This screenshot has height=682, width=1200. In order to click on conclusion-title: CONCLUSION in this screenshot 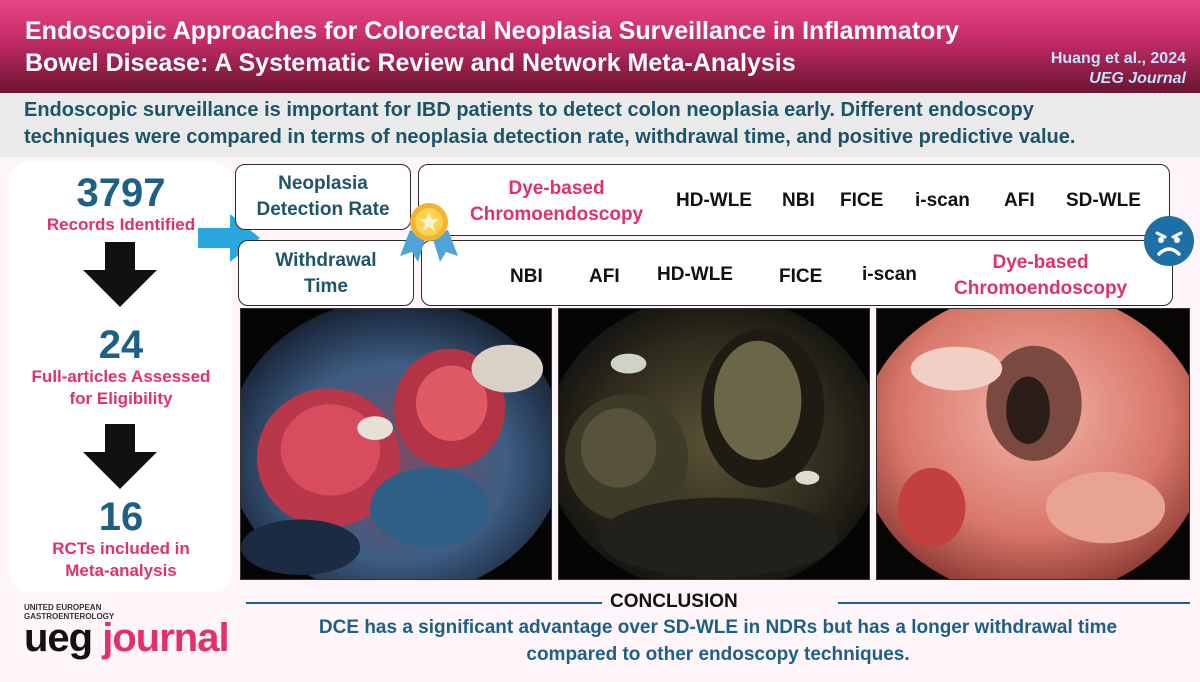, I will do `click(674, 601)`.